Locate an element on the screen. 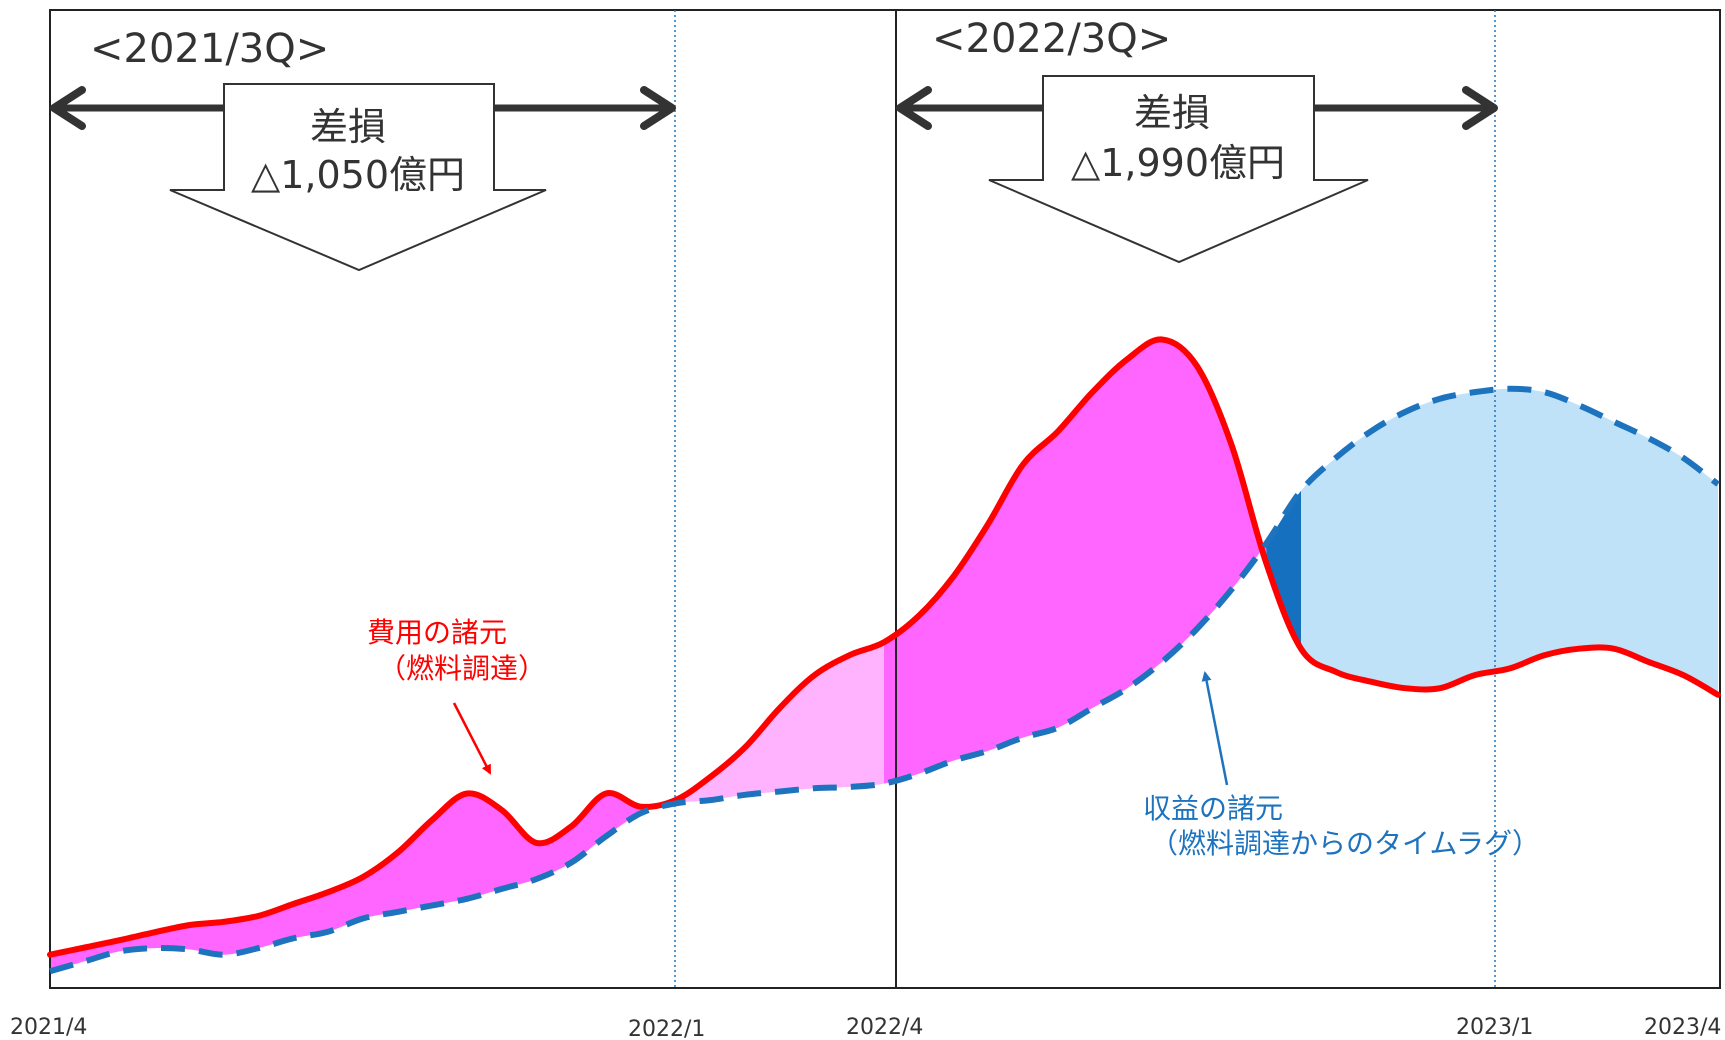  cost-annotation-pointer is located at coordinates (472, 738).